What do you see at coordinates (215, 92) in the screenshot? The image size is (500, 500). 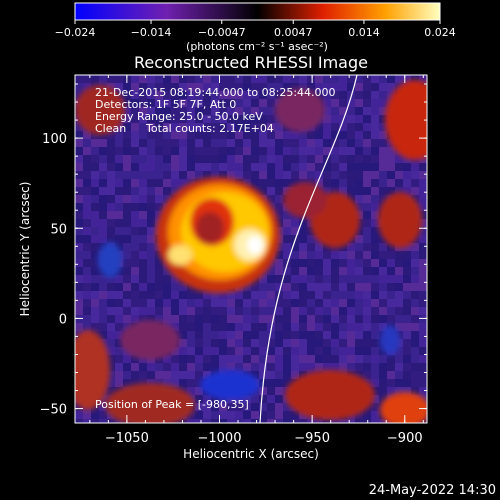 I see `annotation-time-range: 21-Dec-2015 08:19:44.000 to 08:25:44.000` at bounding box center [215, 92].